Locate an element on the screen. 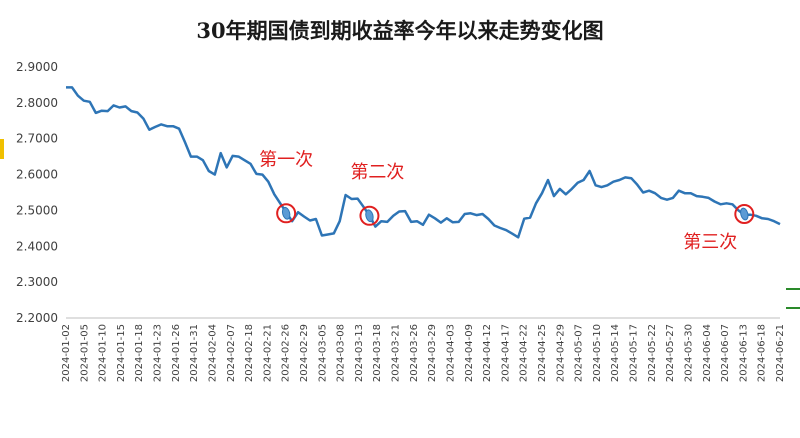  x-tick-label: 2024-04-09 is located at coordinates (469, 353).